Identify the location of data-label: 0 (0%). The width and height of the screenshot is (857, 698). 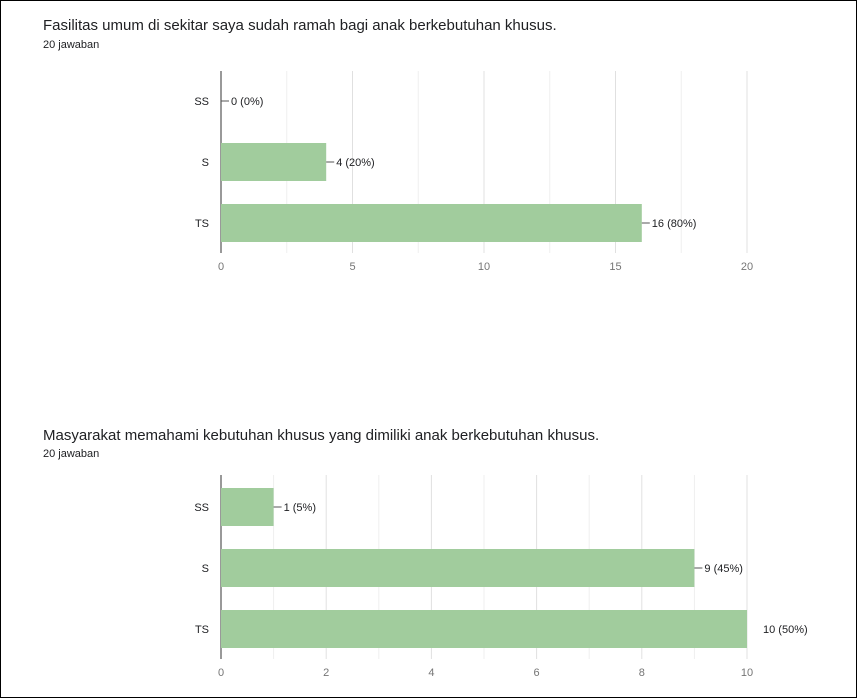
(247, 102).